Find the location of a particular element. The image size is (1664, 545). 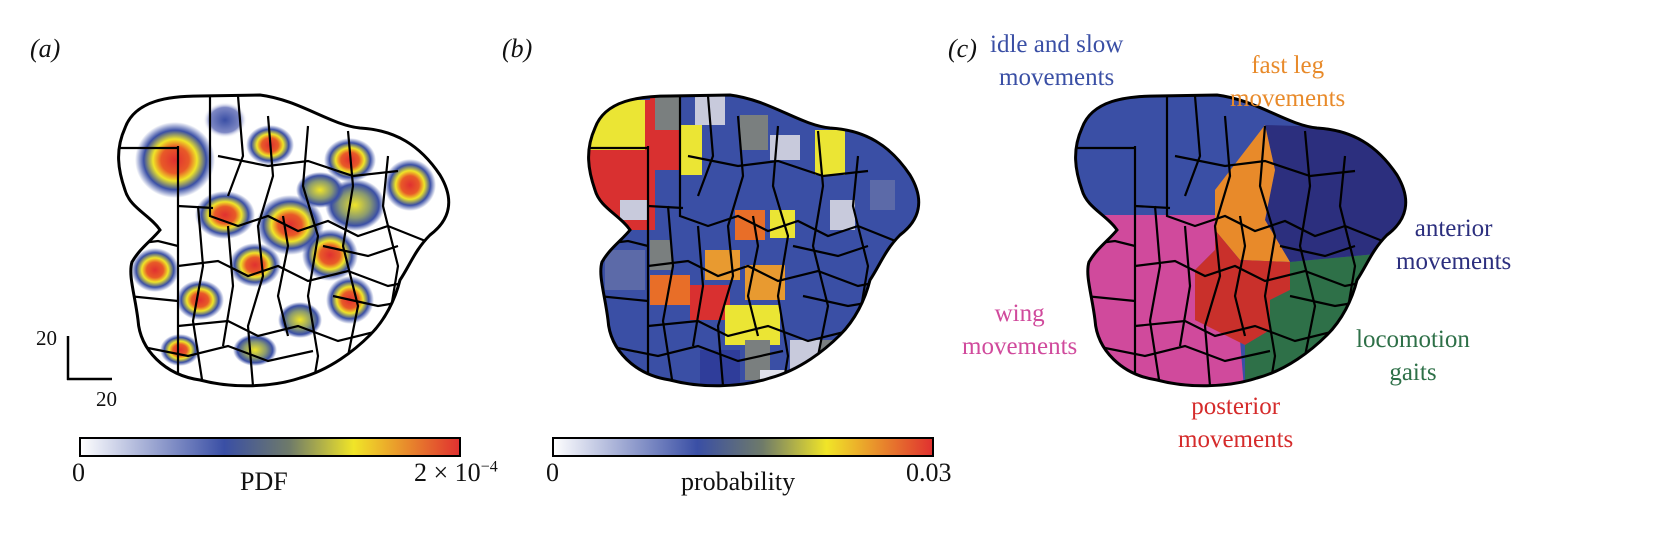

group-label-locomotion: locomotion gaits is located at coordinates (1413, 356).